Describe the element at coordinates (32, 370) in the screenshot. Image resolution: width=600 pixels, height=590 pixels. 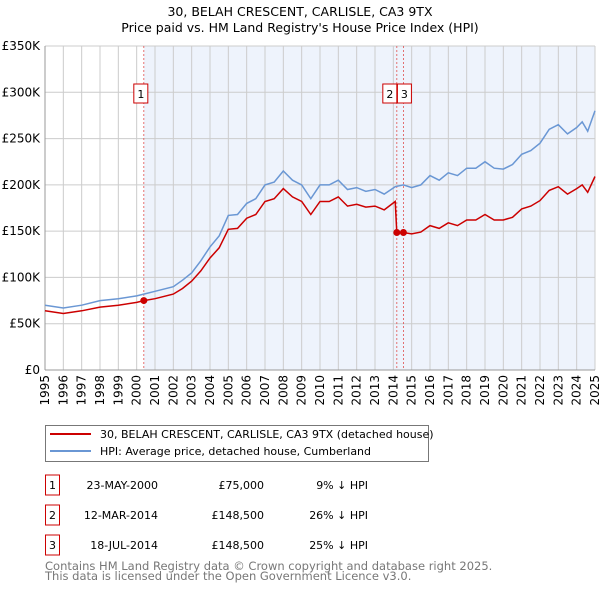
I see `y-tick-label: £0` at that location.